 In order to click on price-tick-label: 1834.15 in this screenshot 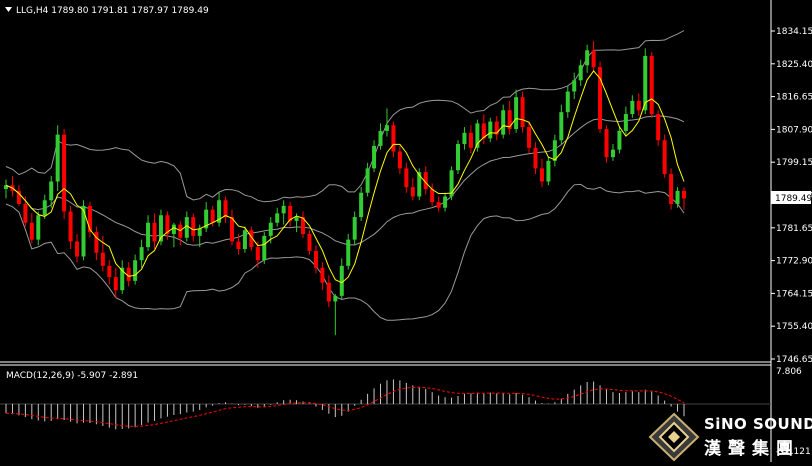, I will do `click(794, 32)`.